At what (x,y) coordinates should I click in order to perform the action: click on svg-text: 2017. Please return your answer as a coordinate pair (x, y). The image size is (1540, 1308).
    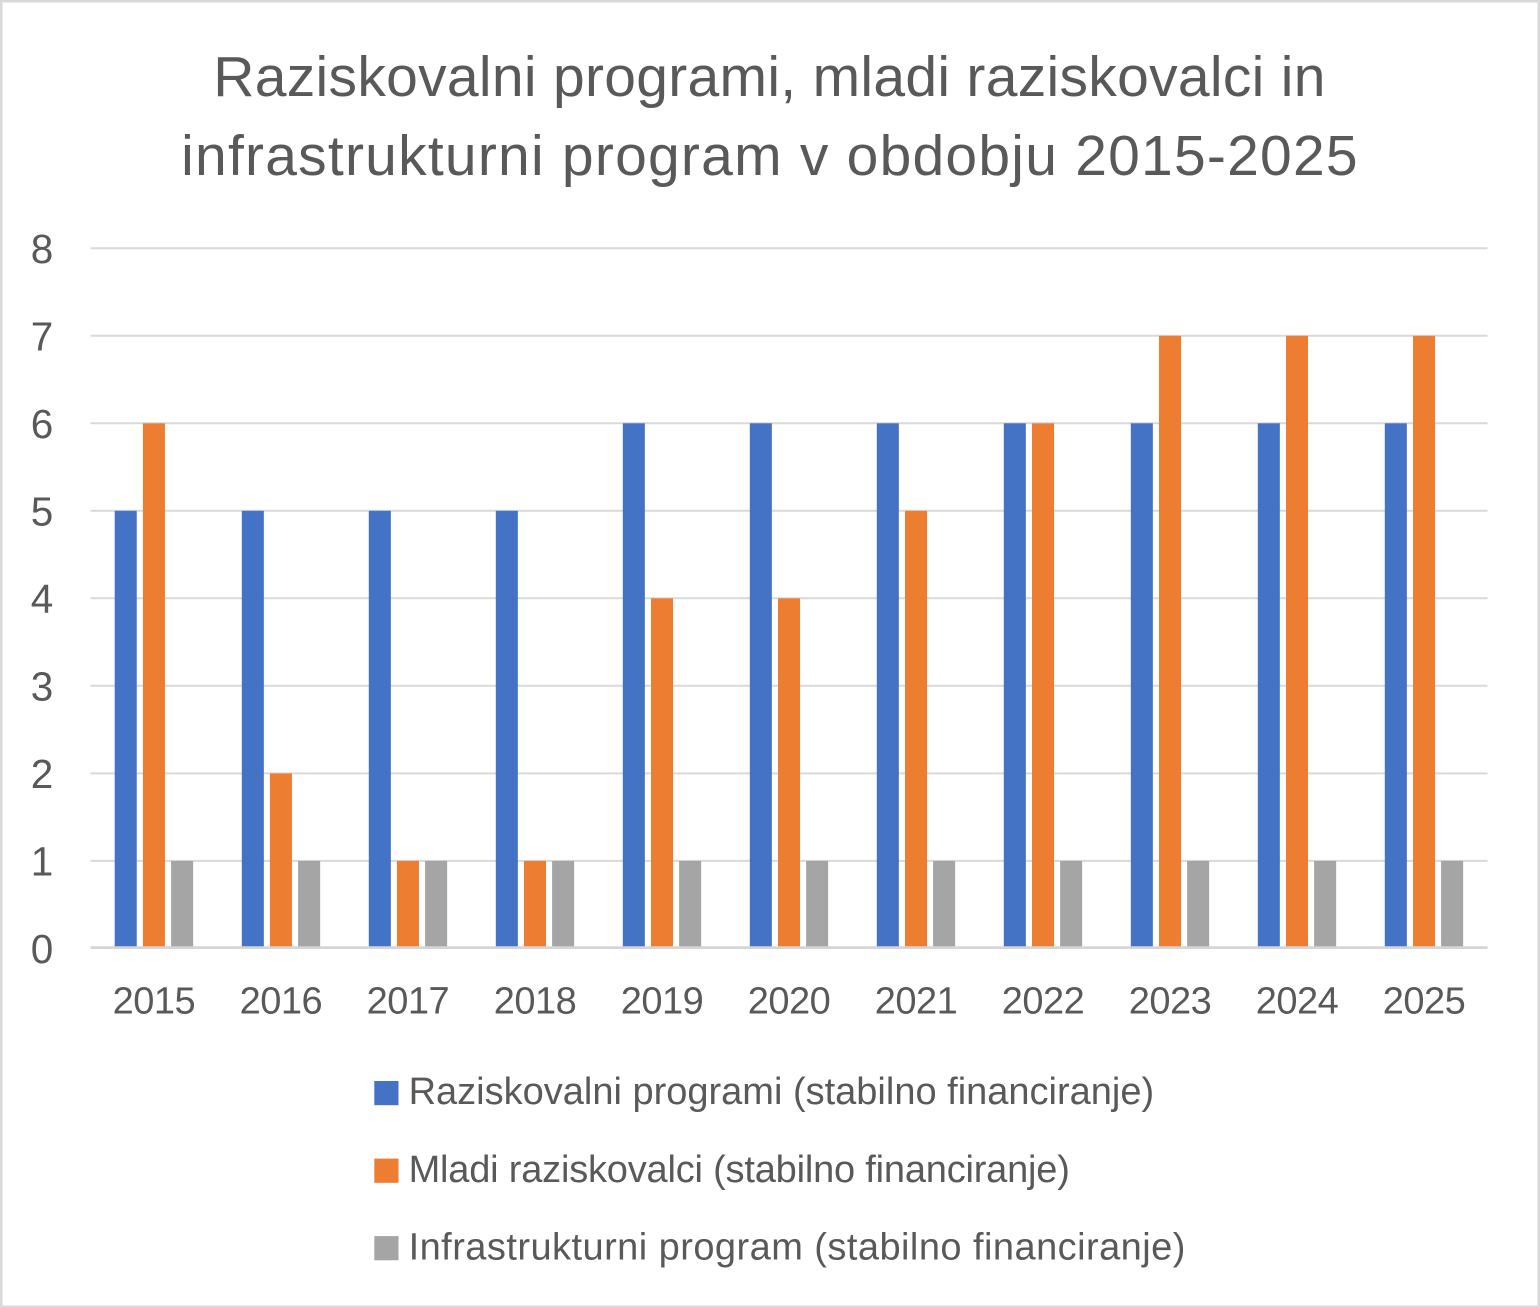
    Looking at the image, I should click on (408, 1002).